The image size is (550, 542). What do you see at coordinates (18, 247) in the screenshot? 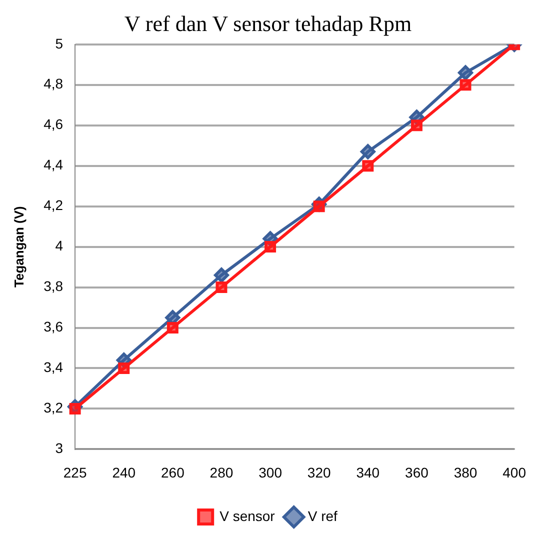
I see `y-axis-title: Tegangan (V)` at bounding box center [18, 247].